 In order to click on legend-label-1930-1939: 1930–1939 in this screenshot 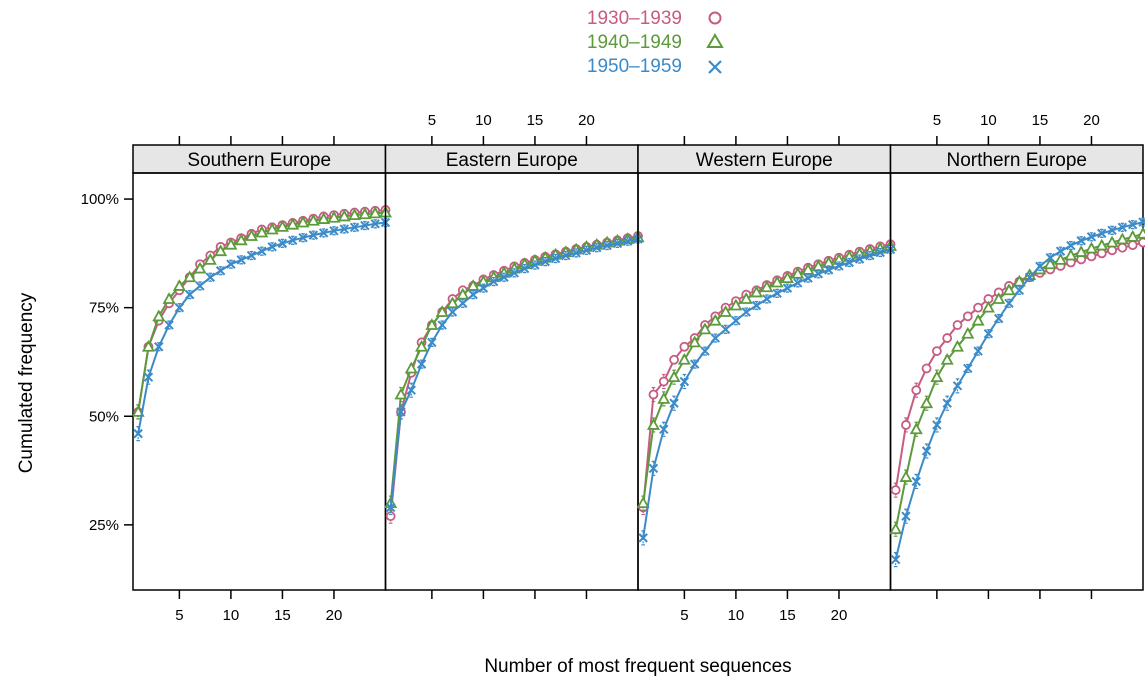, I will do `click(634, 18)`.